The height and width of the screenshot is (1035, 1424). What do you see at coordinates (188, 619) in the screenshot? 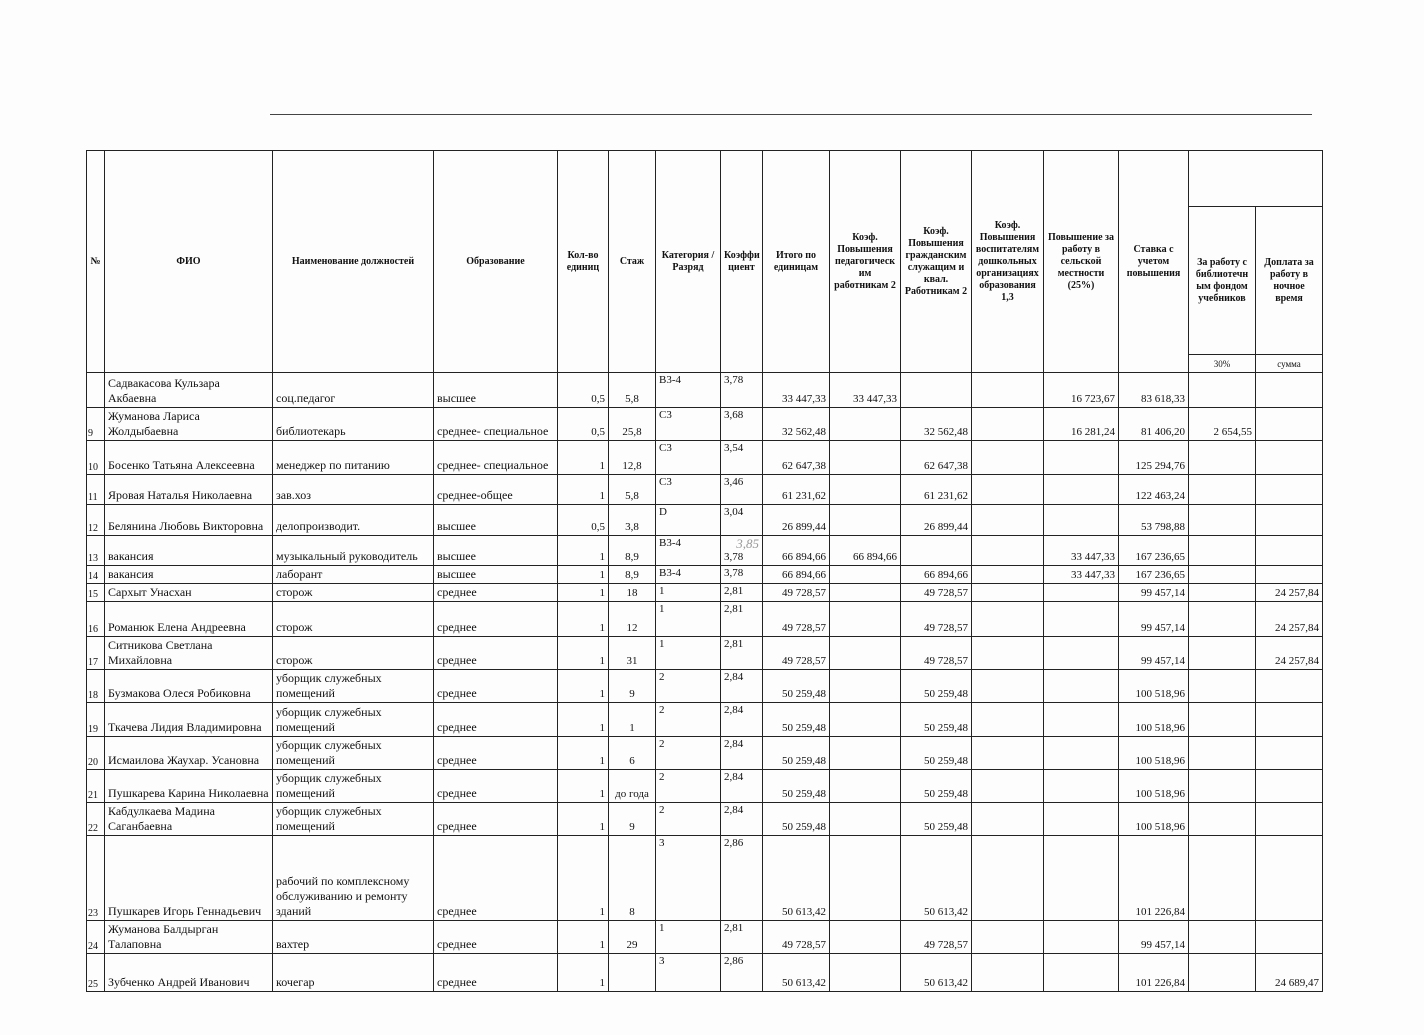
I see `cell-fio: Романюк Елена Андреевна` at bounding box center [188, 619].